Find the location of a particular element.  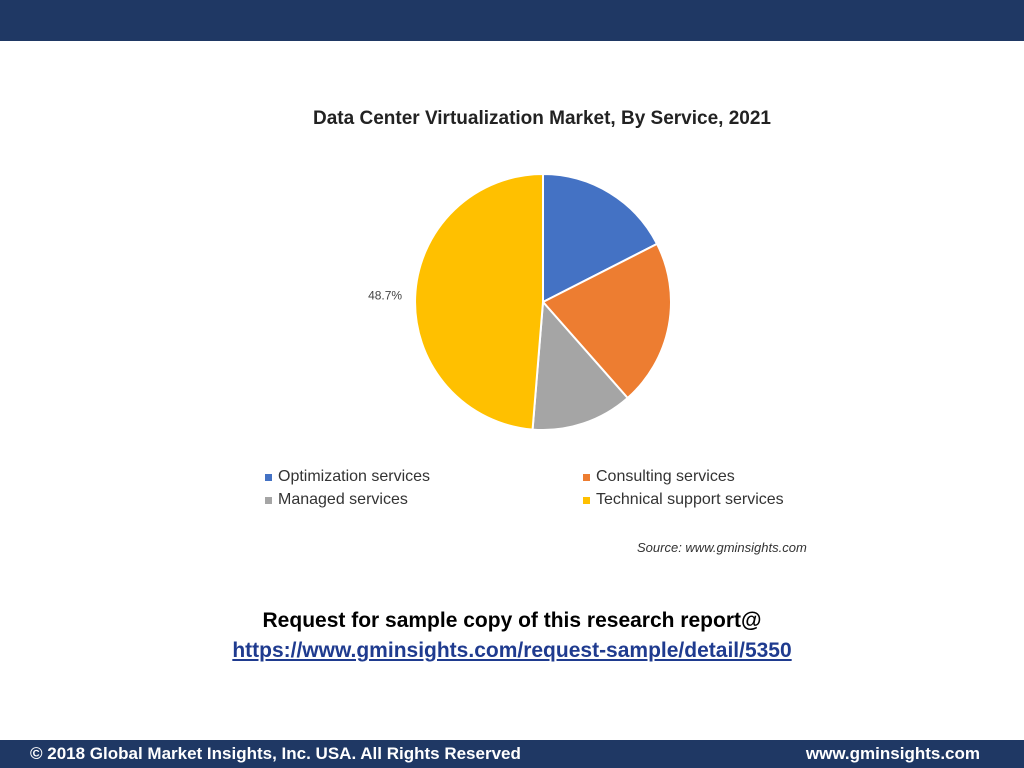

legend-label: Technical support services is located at coordinates (690, 499).